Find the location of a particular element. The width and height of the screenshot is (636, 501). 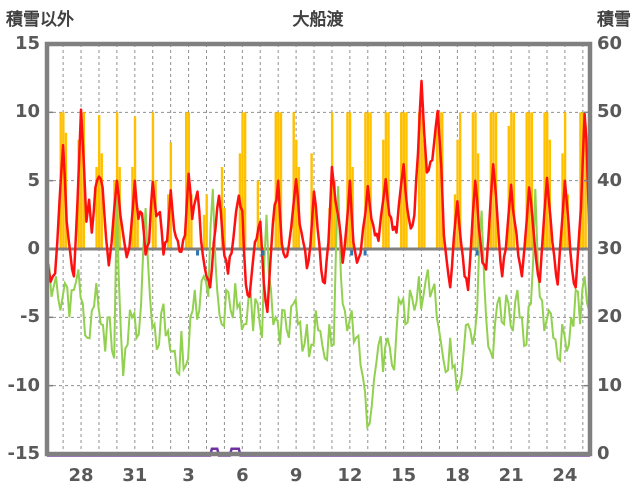

x-axis-tick-label: 21 is located at coordinates (511, 475).